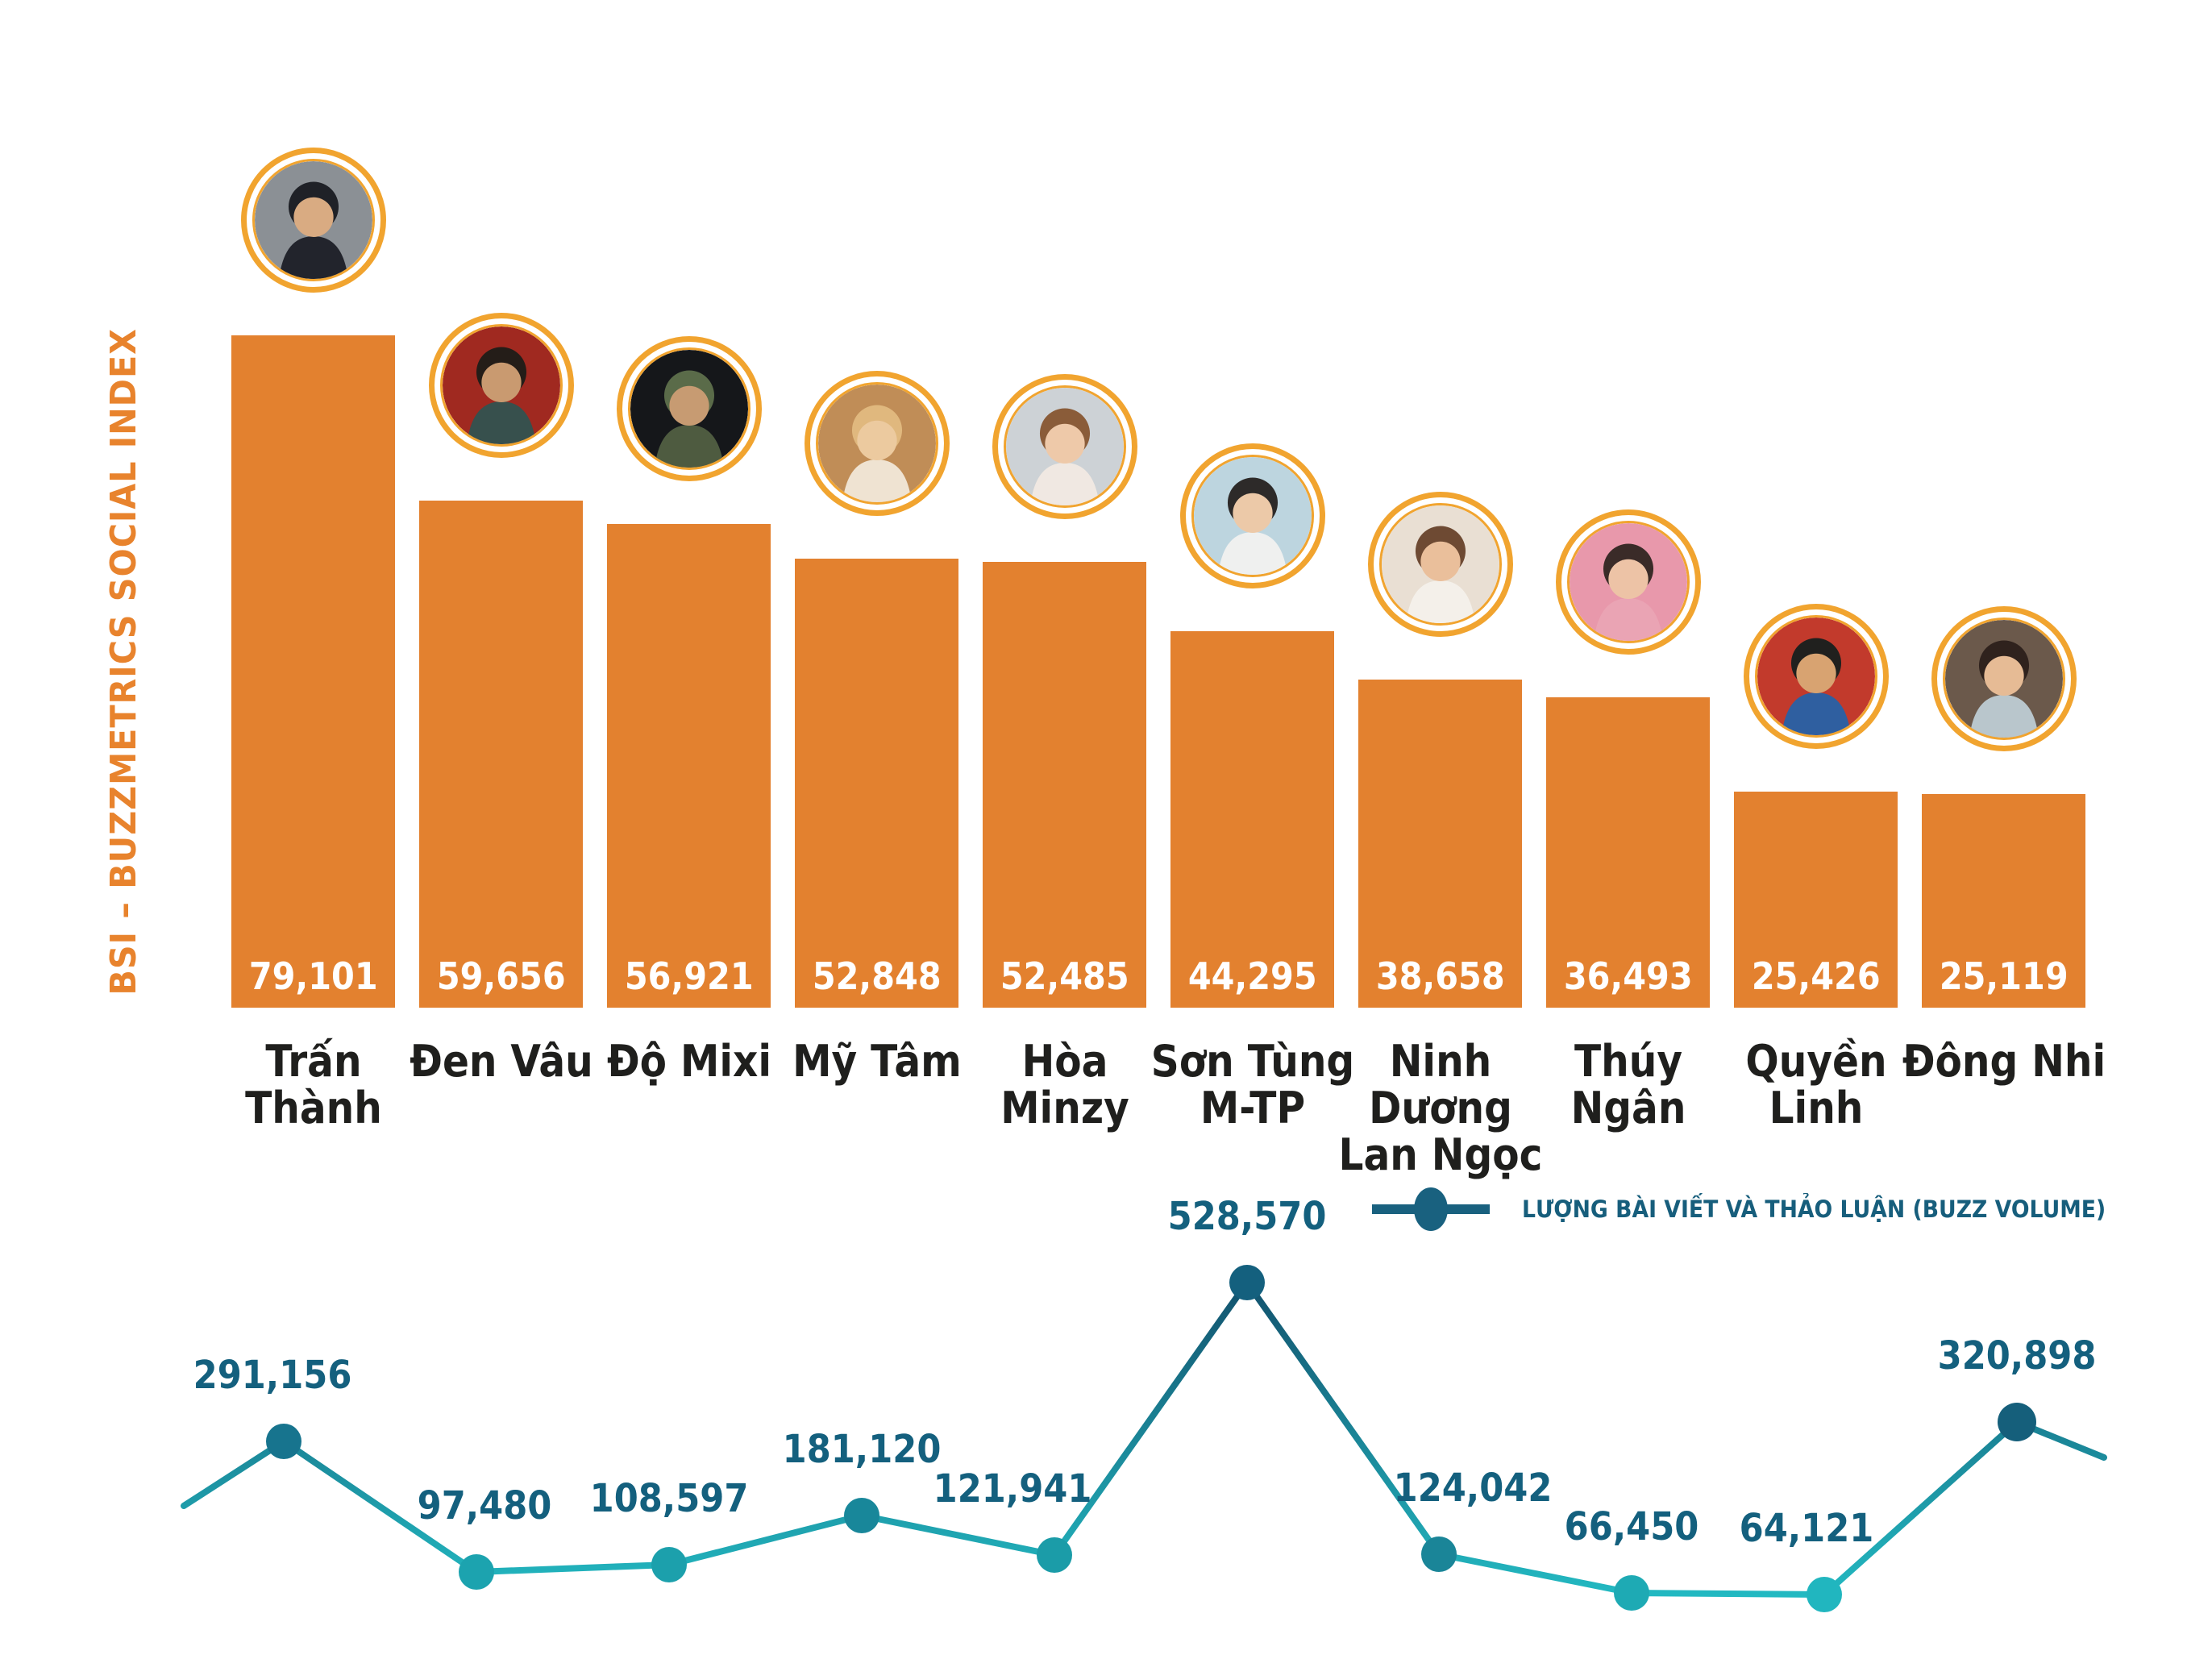 Image resolution: width=2212 pixels, height=1655 pixels. I want to click on person-name: Hòa Minzy, so click(1064, 1084).